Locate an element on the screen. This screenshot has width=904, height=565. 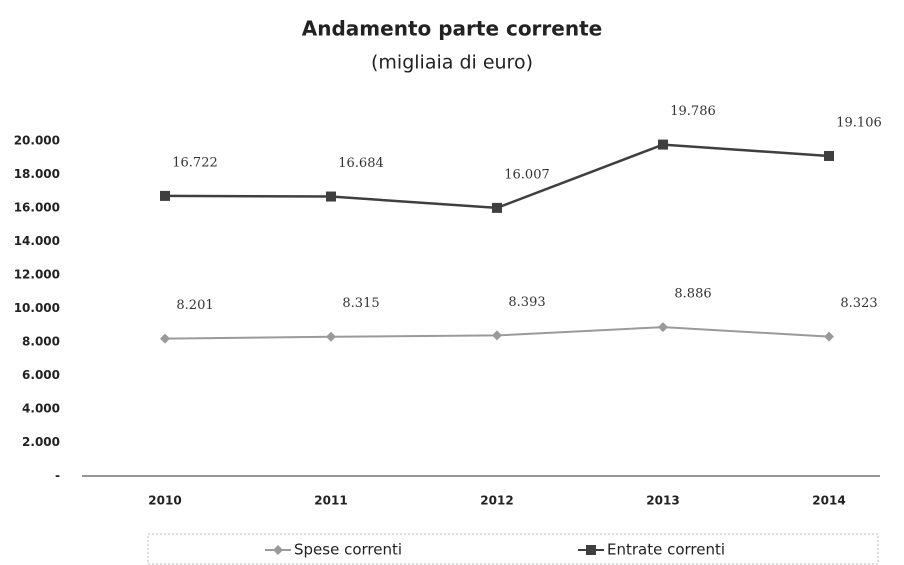
y-tick-label: 20.000 is located at coordinates (37, 141).